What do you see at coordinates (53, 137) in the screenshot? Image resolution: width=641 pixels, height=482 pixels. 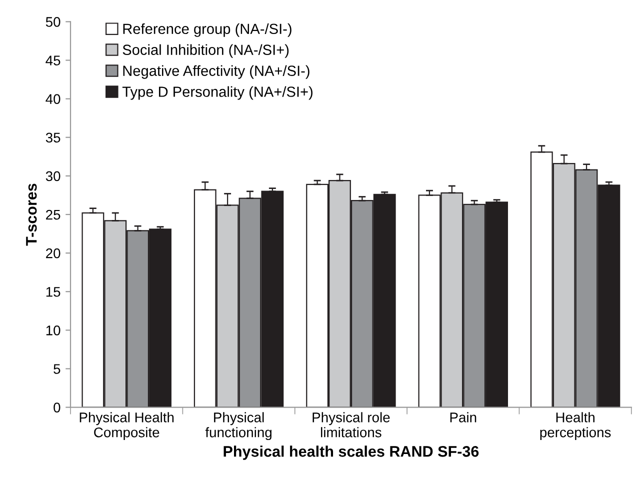 I see `y-tick-label: 35` at bounding box center [53, 137].